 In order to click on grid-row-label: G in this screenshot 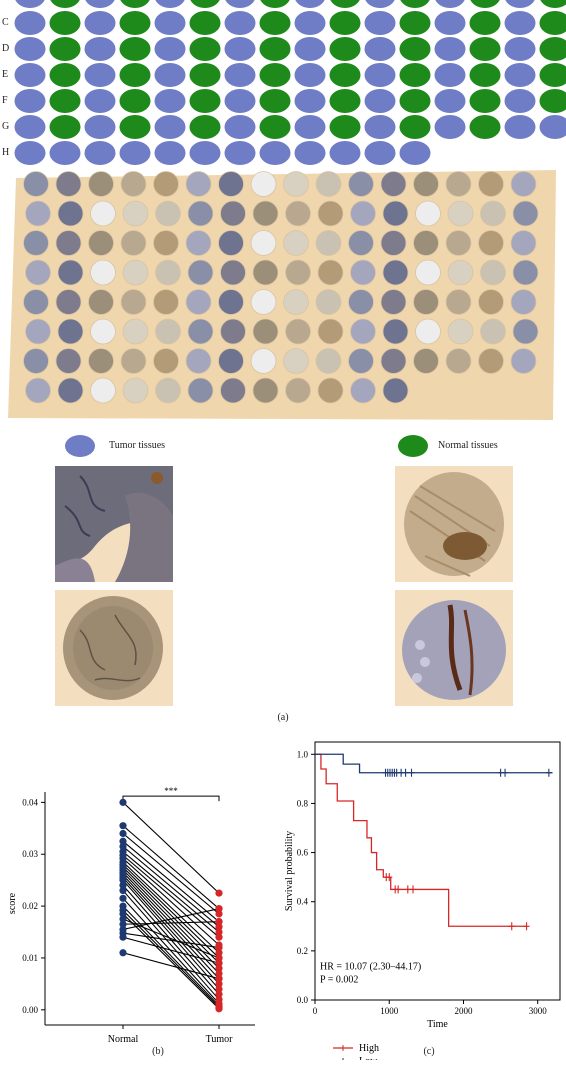, I will do `click(6, 126)`.